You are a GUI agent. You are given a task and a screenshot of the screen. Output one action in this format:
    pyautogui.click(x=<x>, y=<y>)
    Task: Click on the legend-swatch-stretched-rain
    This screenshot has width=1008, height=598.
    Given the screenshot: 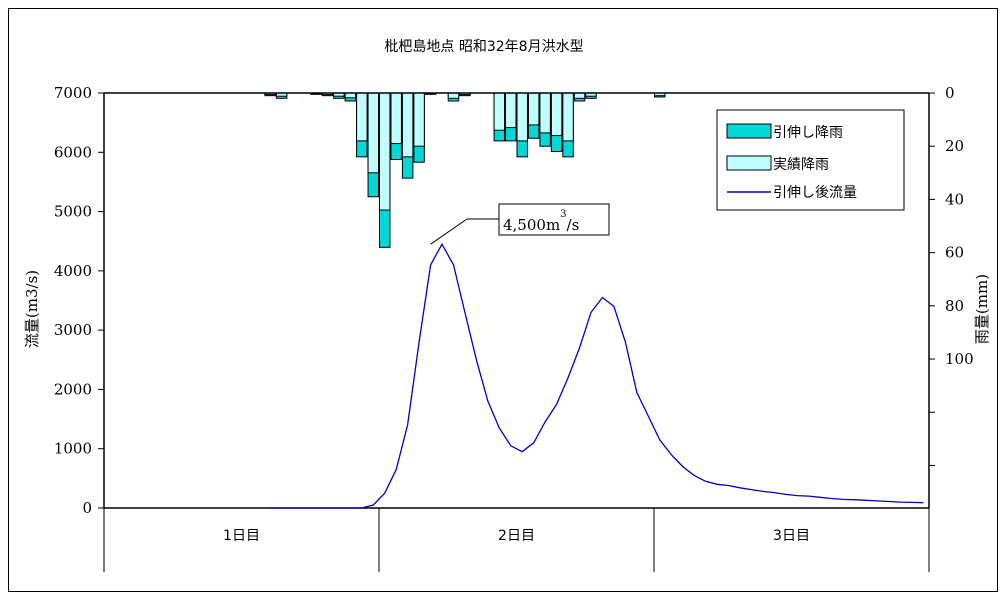 What is the action you would take?
    pyautogui.click(x=749, y=131)
    